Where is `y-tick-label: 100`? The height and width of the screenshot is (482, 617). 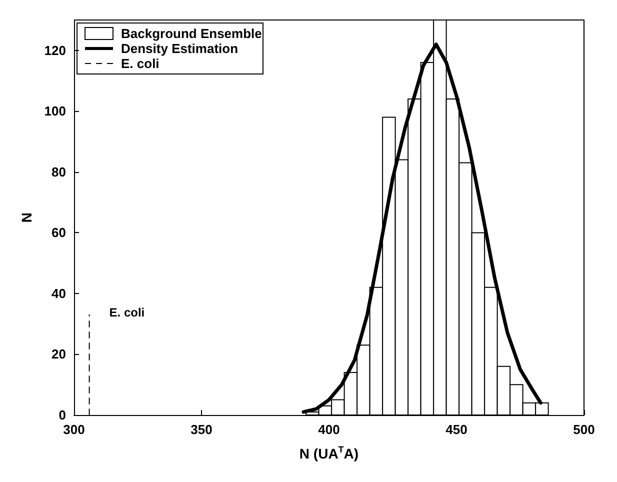
y-tick-label: 100 is located at coordinates (55, 111).